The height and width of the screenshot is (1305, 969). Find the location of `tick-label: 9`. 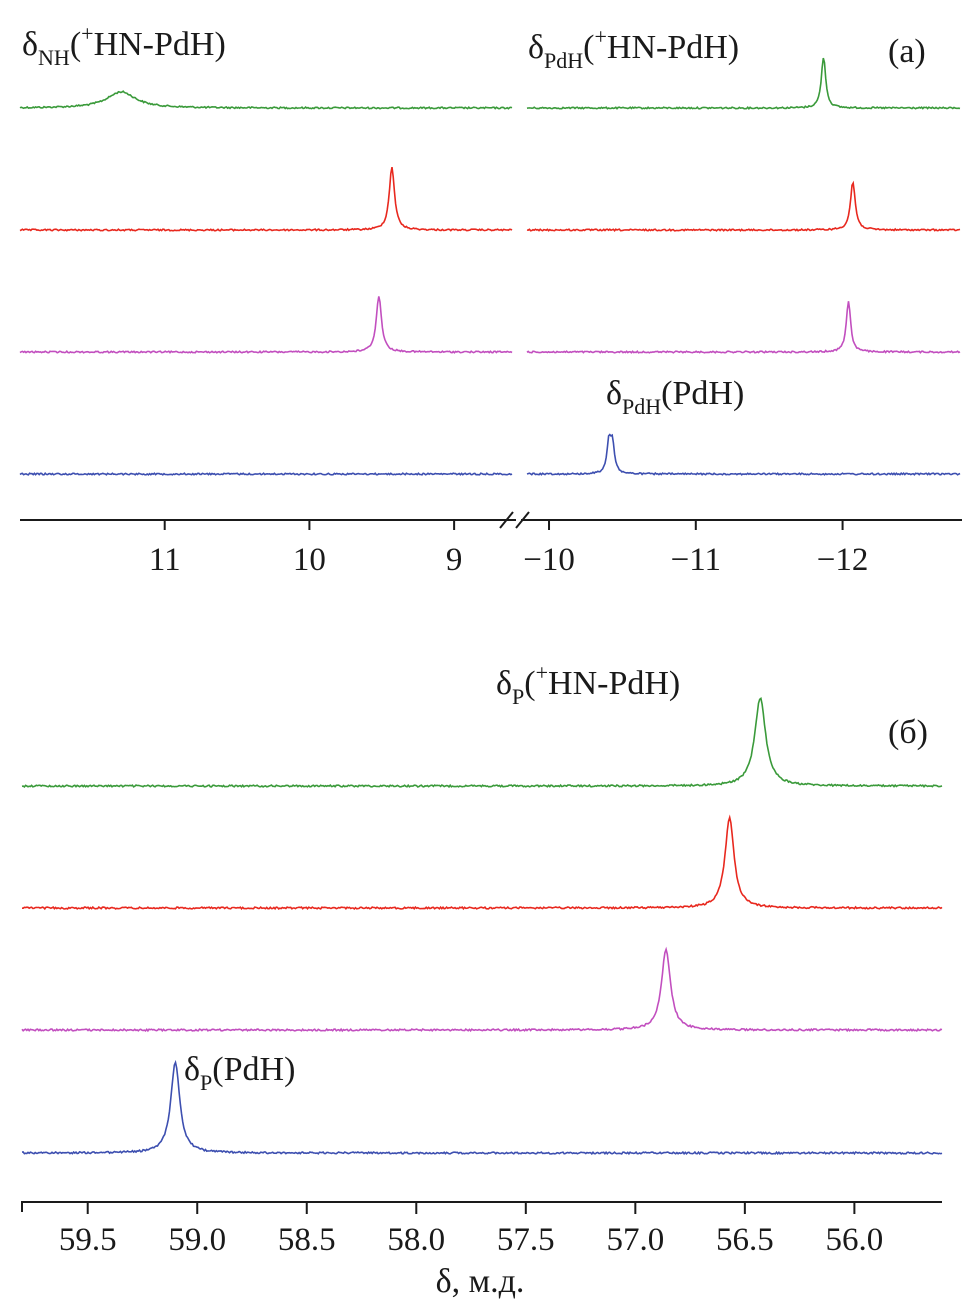

tick-label: 9 is located at coordinates (454, 560).